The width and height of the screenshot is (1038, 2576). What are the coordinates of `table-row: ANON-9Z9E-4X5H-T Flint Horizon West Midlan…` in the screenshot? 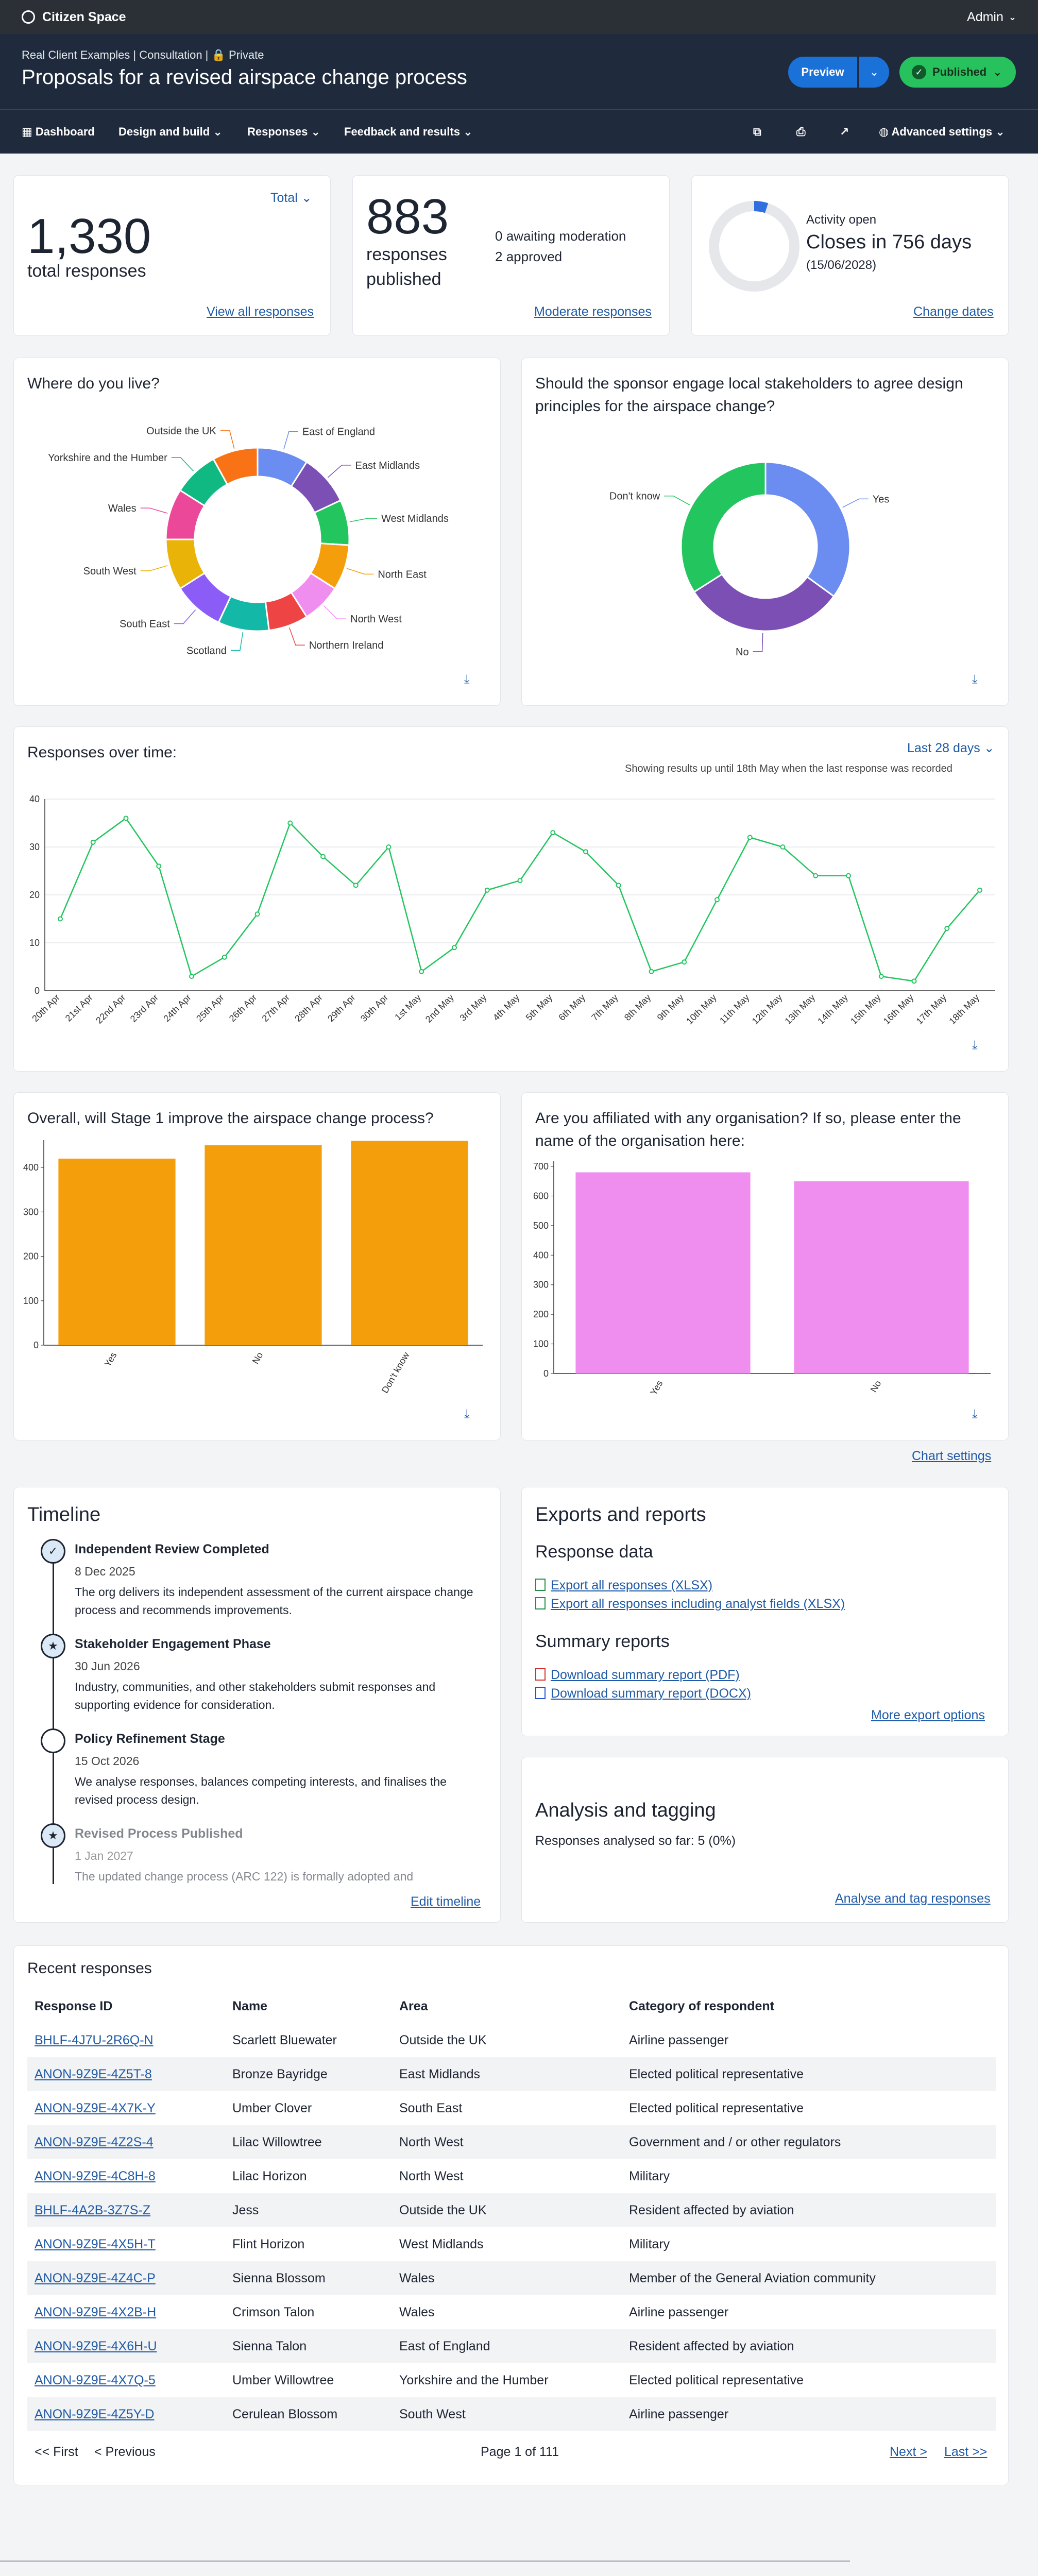 It's located at (511, 2244).